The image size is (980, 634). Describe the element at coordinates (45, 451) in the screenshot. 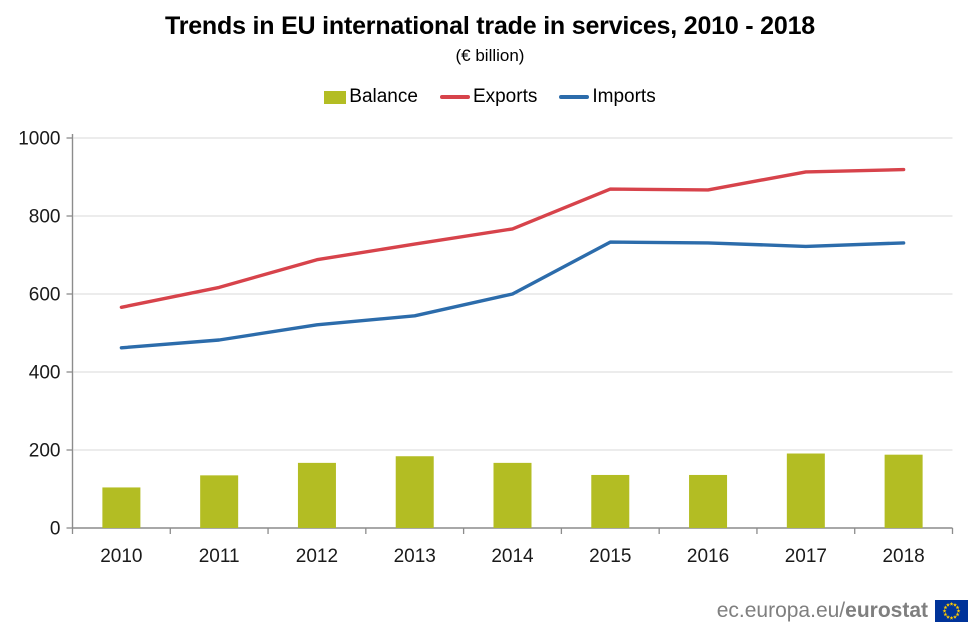

I see `y-axis-label-200: 200` at that location.